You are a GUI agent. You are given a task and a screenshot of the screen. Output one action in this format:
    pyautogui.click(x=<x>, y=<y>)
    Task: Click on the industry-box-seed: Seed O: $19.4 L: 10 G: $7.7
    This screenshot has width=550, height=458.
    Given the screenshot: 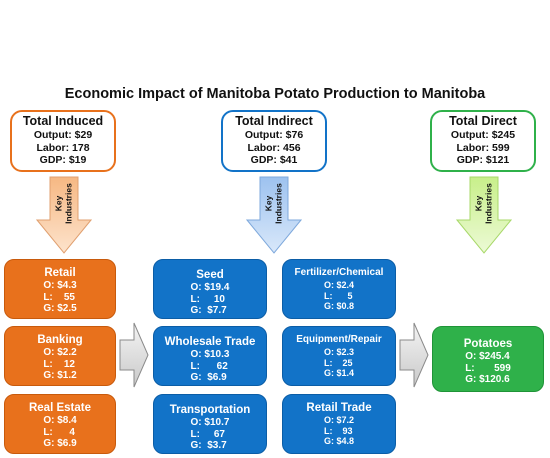 What is the action you would take?
    pyautogui.click(x=210, y=289)
    